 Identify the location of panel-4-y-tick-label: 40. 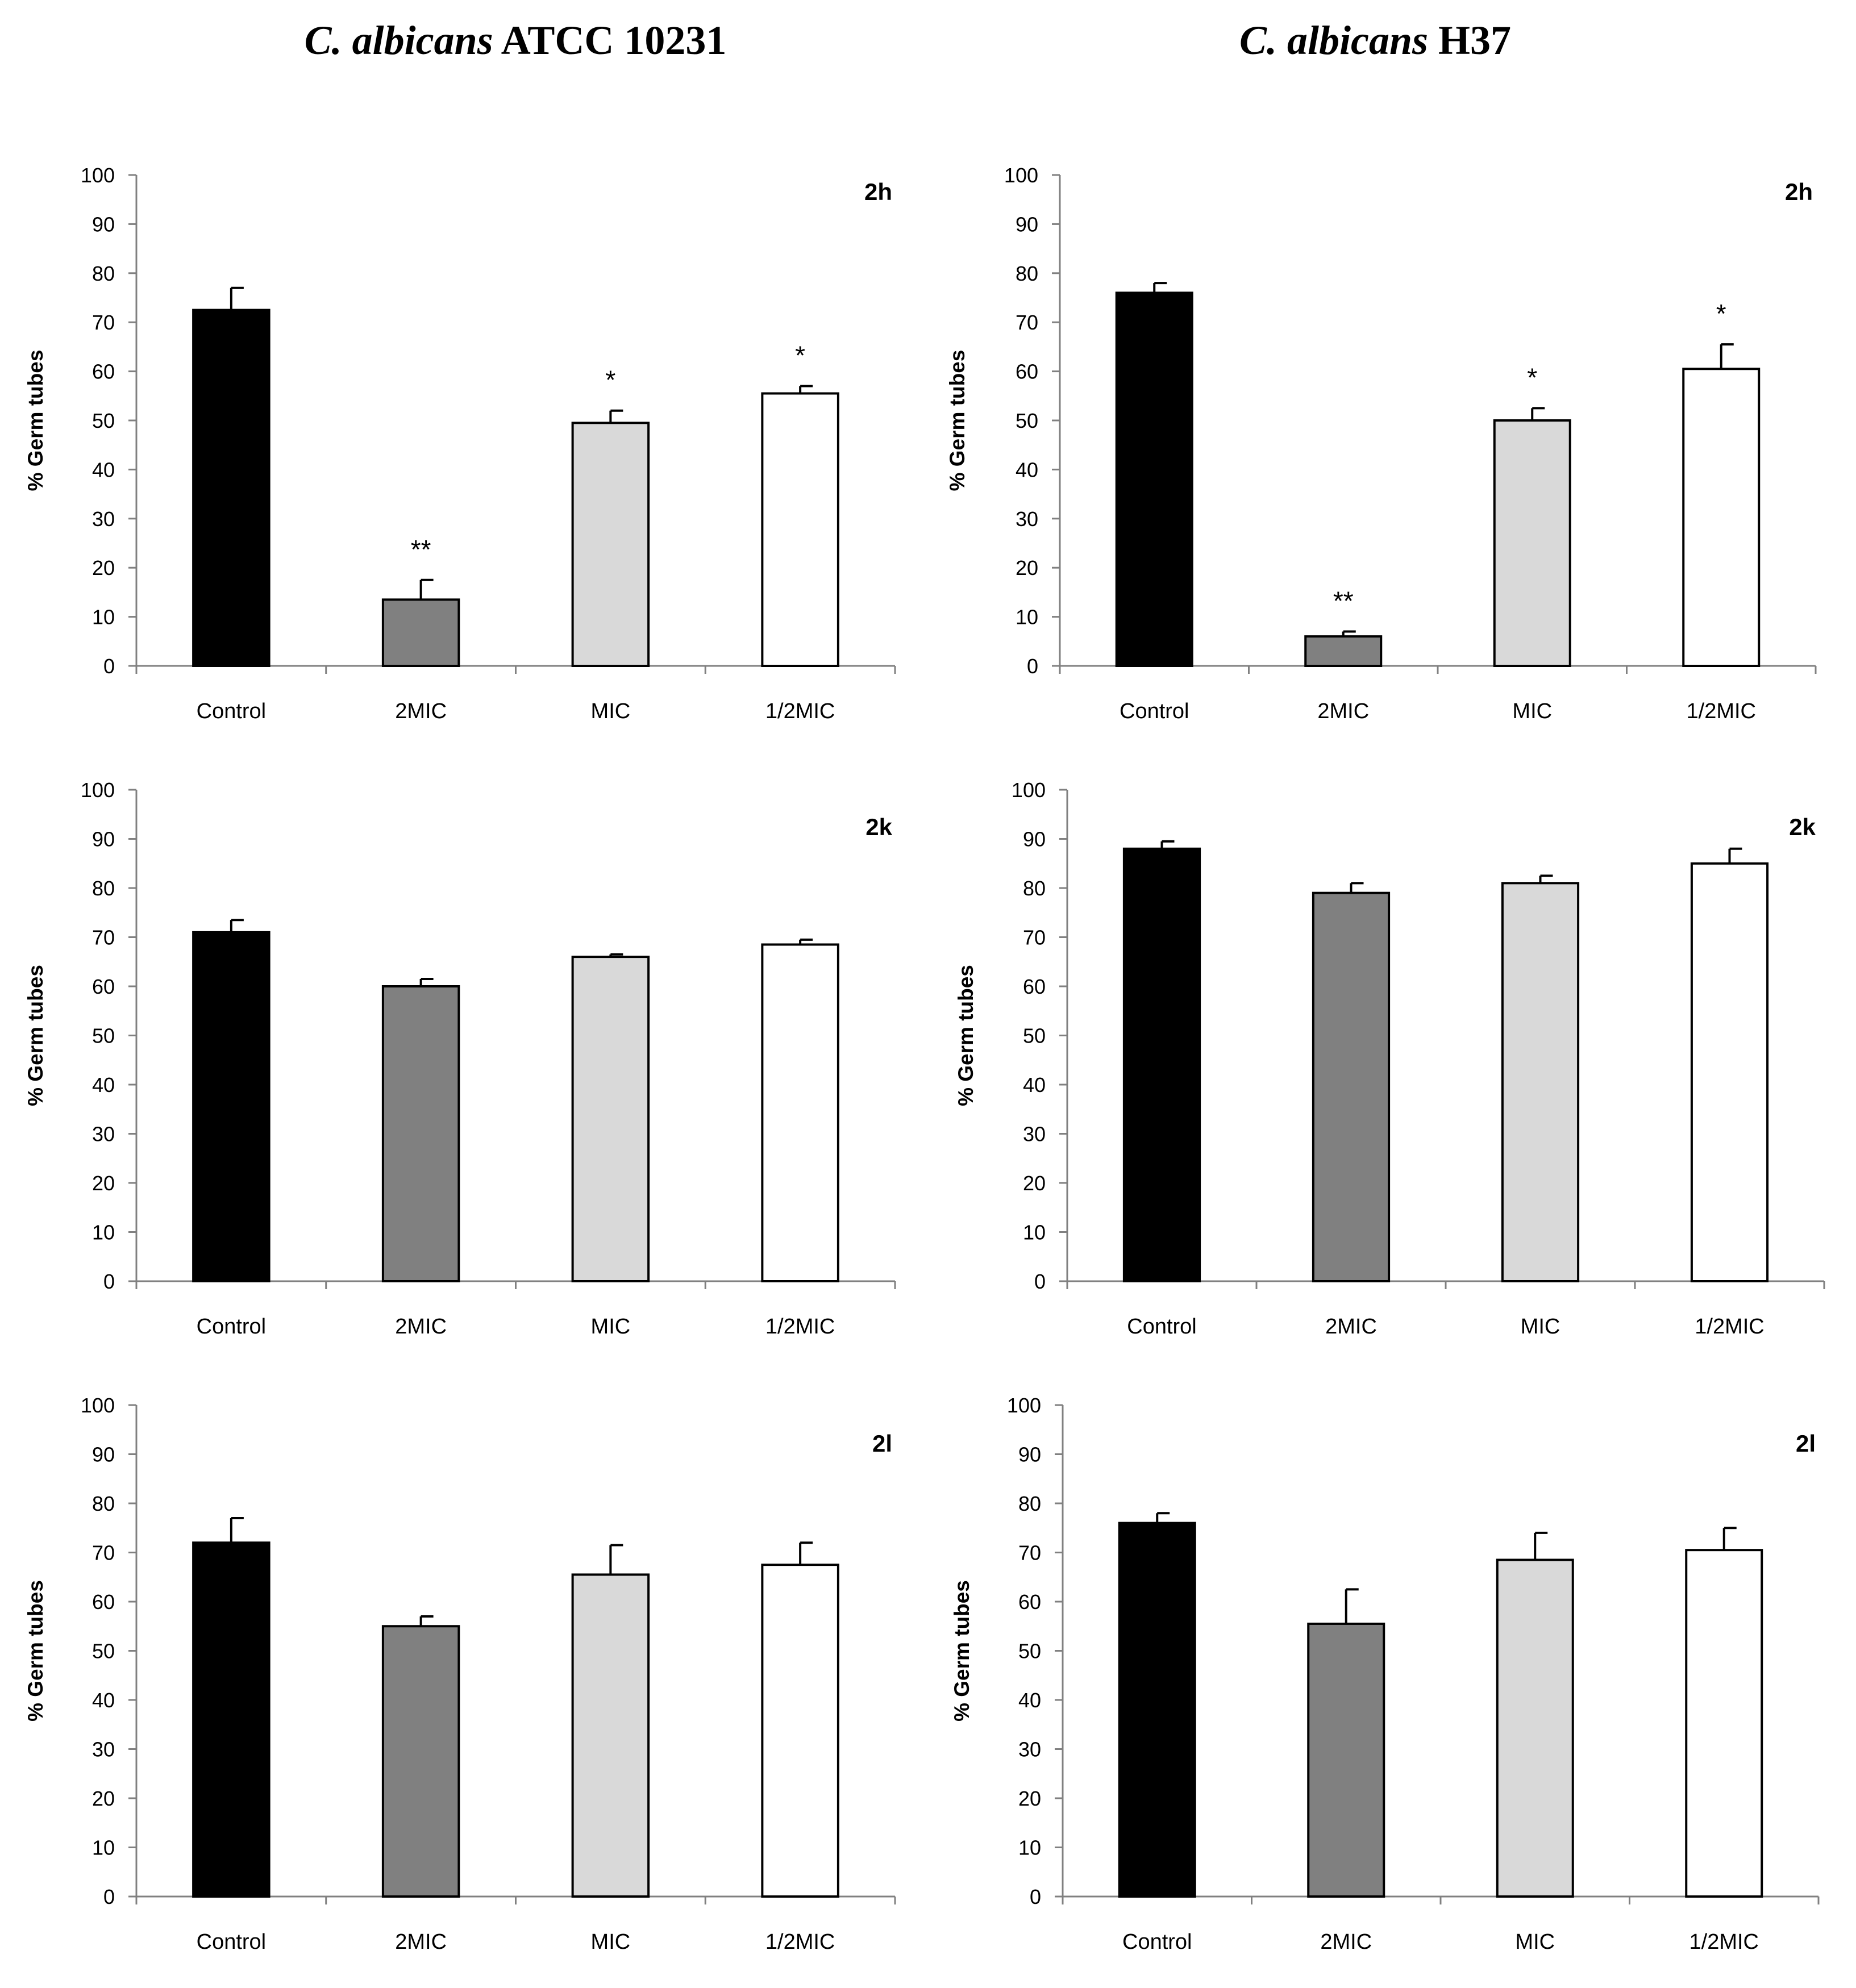
(1034, 1085).